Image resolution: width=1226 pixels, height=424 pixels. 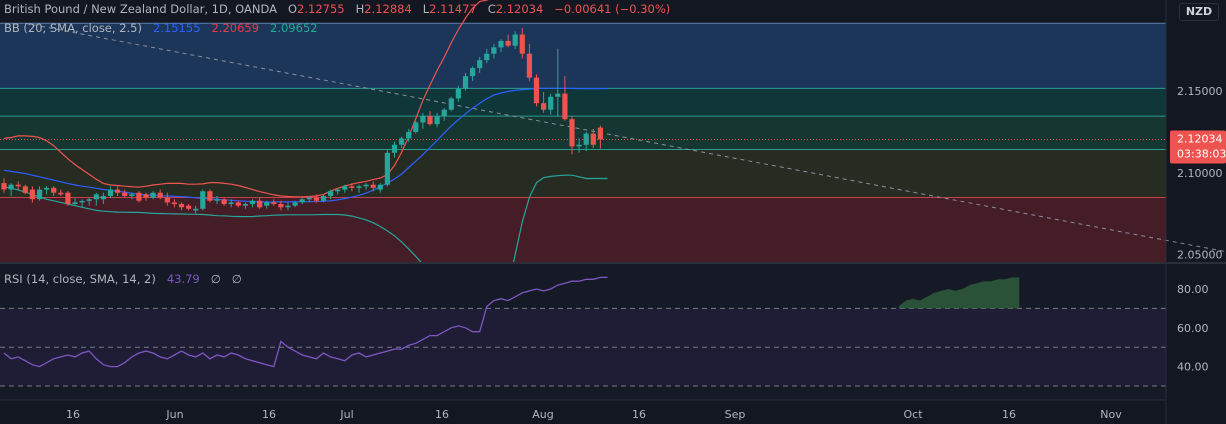 I want to click on price-tick-label: 2.15000, so click(x=1200, y=91).